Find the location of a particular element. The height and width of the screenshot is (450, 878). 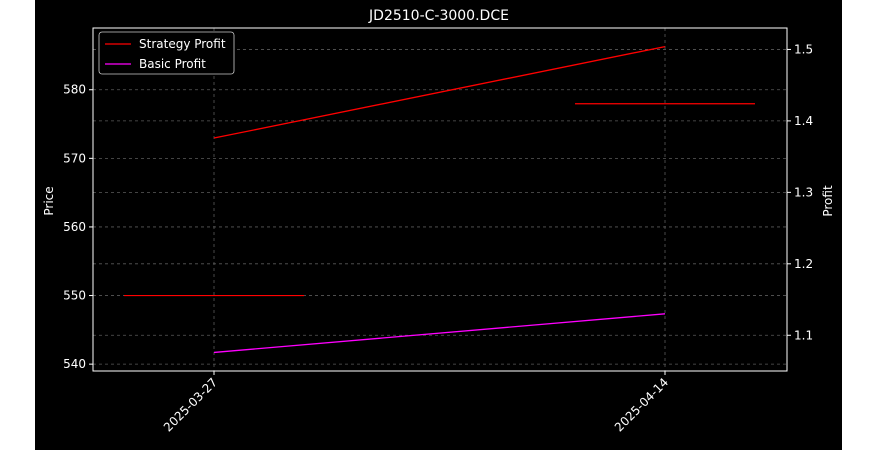

left-tick-label: 580 is located at coordinates (74, 90).